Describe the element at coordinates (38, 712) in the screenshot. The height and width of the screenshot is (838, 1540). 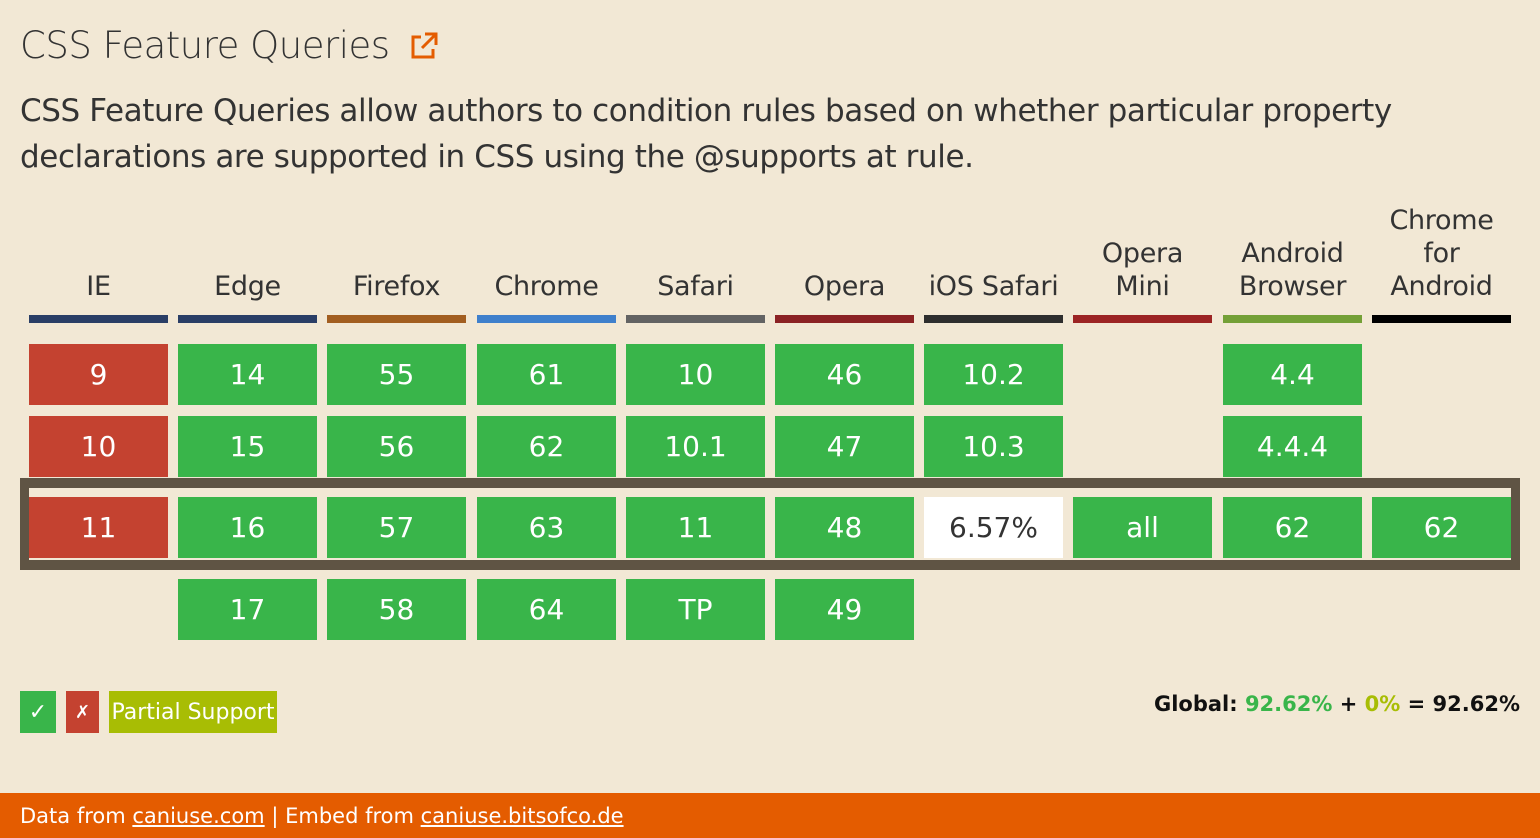
I see `legend-supported: ✓` at that location.